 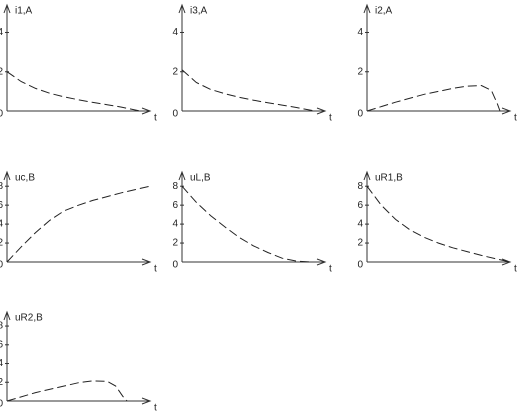 I want to click on y-axis-label: i1,A, so click(x=24, y=11).